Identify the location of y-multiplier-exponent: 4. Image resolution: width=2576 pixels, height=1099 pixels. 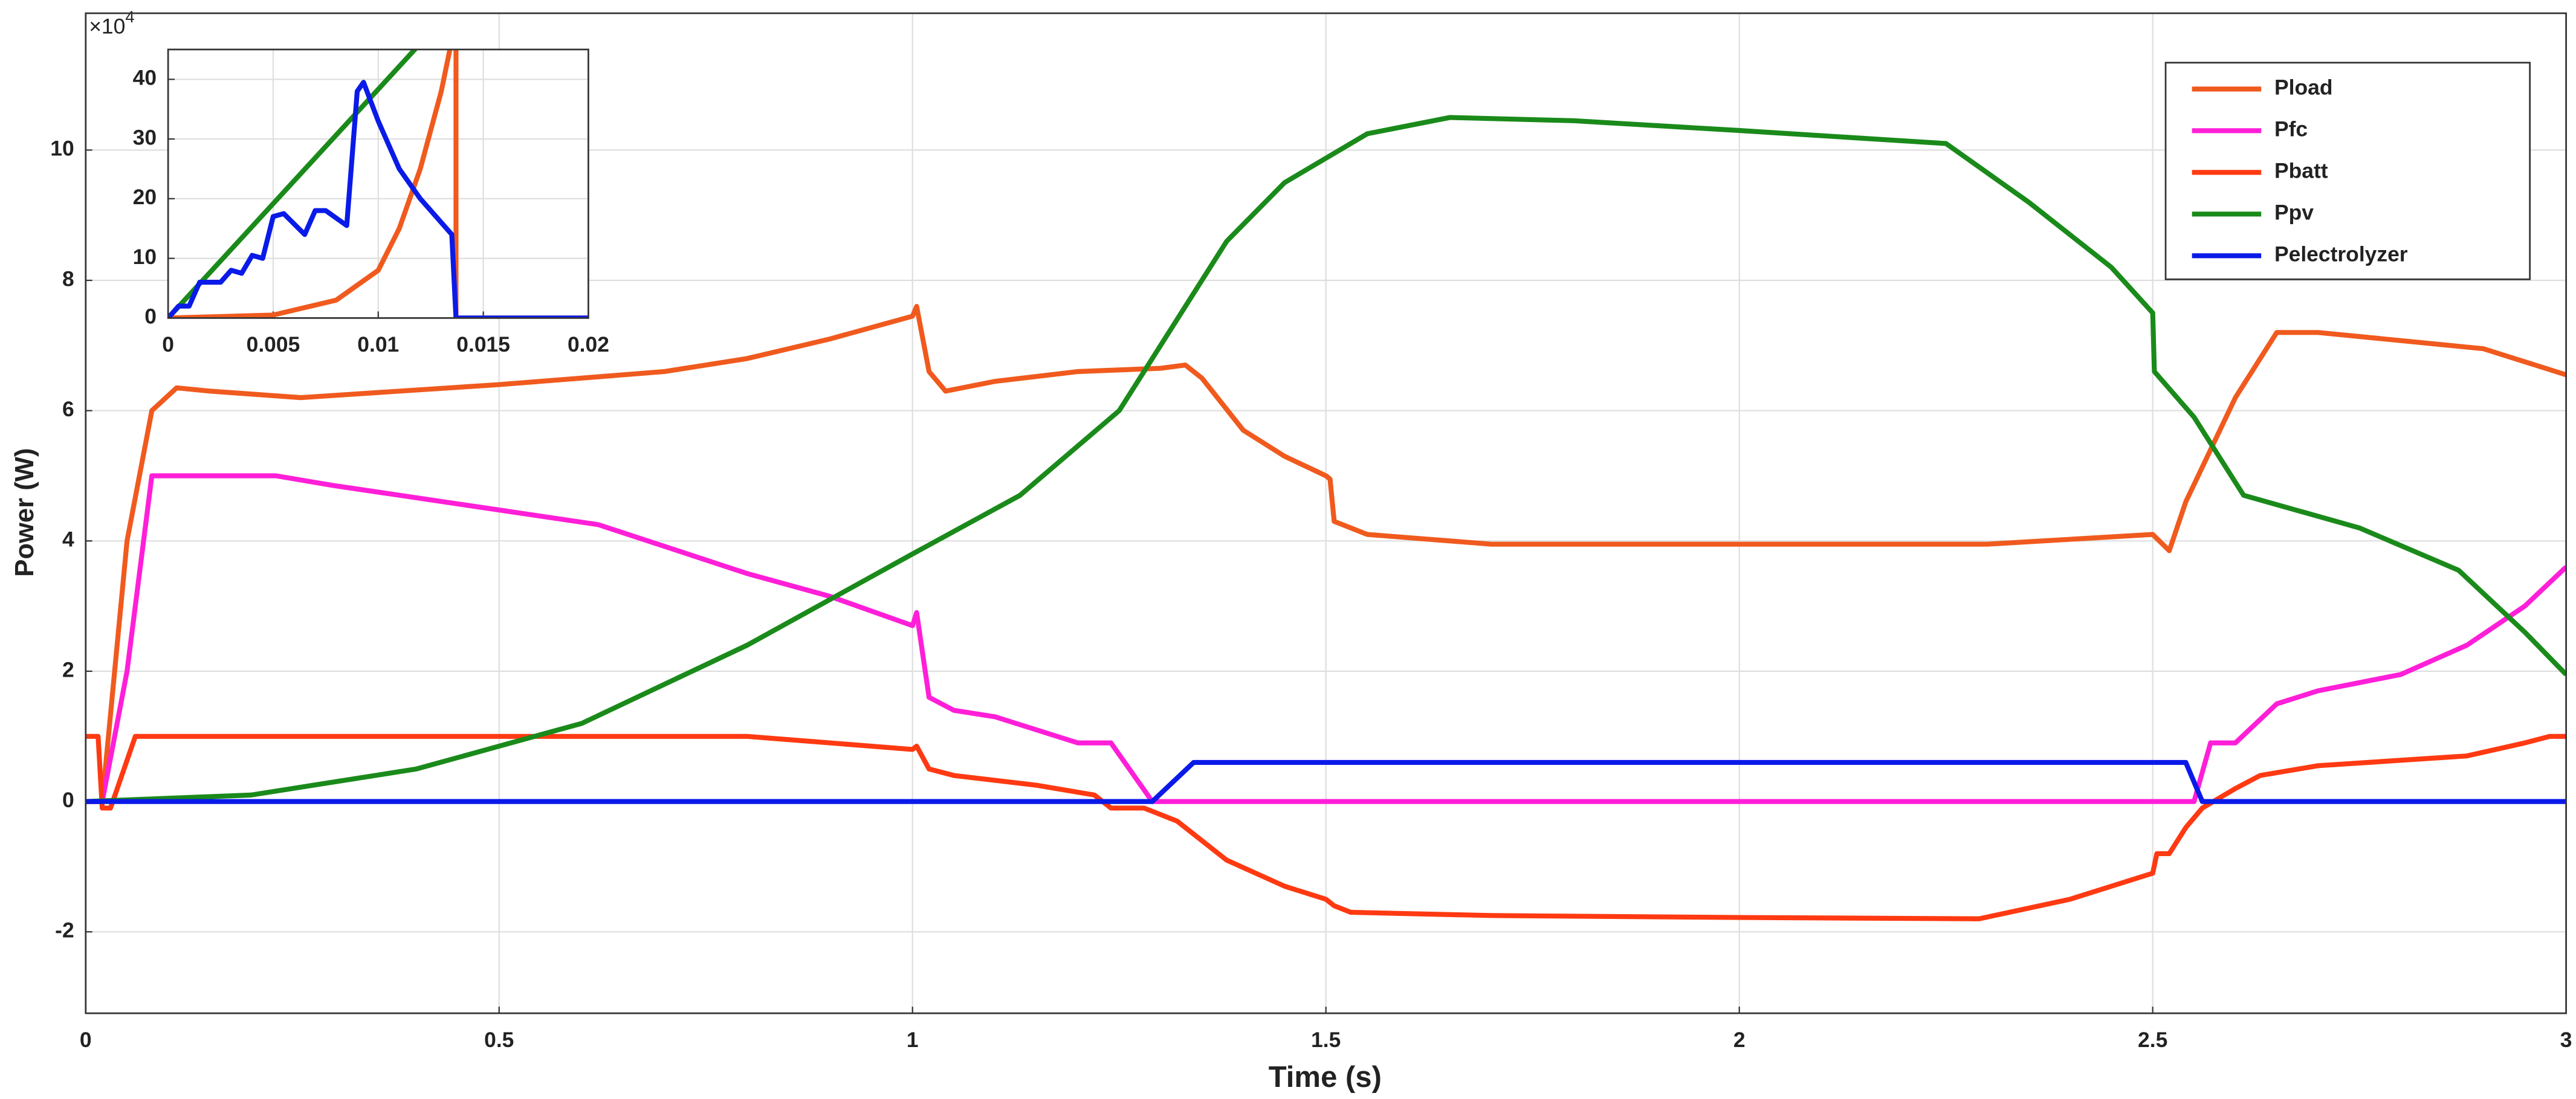
(129, 16).